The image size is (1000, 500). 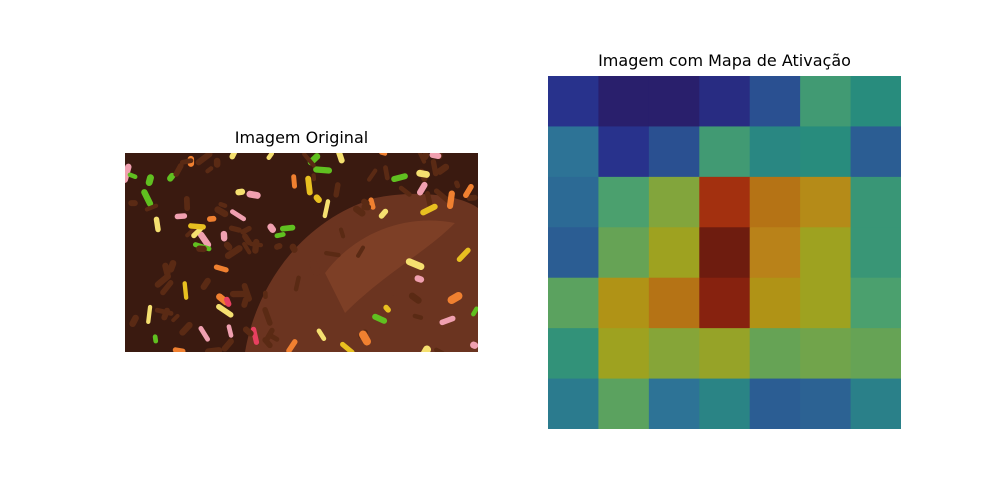 I want to click on heatmap-cell-r3-c3, so click(x=724, y=252).